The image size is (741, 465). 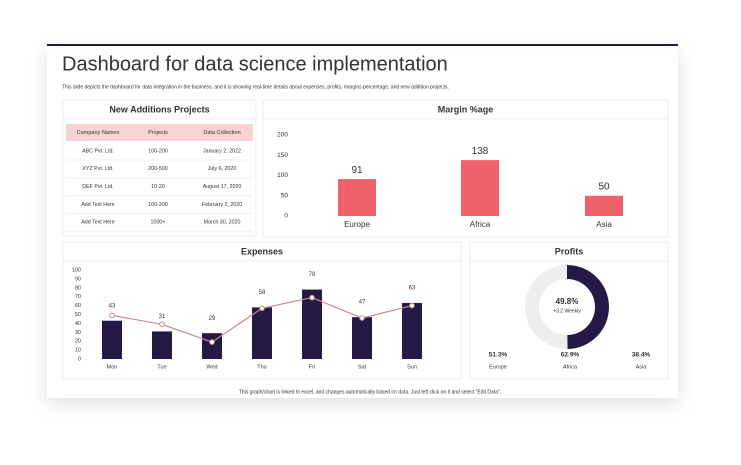 I want to click on donut-segment, so click(x=588, y=307).